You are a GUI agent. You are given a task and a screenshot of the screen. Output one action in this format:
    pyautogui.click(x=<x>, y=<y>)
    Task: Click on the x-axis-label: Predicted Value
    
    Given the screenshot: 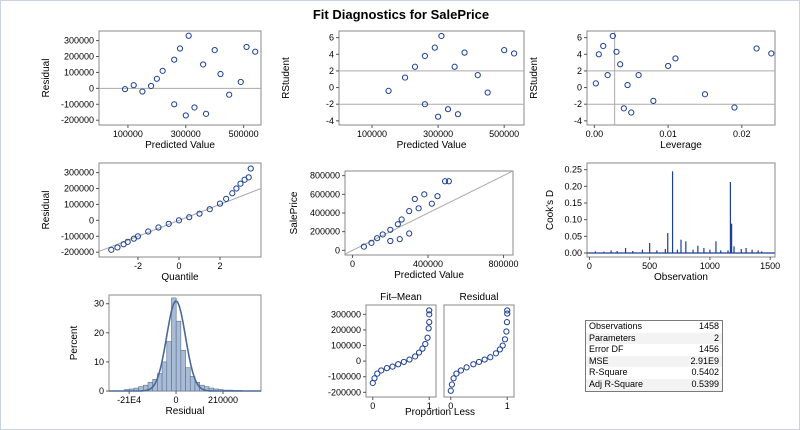 What is the action you would take?
    pyautogui.click(x=432, y=145)
    